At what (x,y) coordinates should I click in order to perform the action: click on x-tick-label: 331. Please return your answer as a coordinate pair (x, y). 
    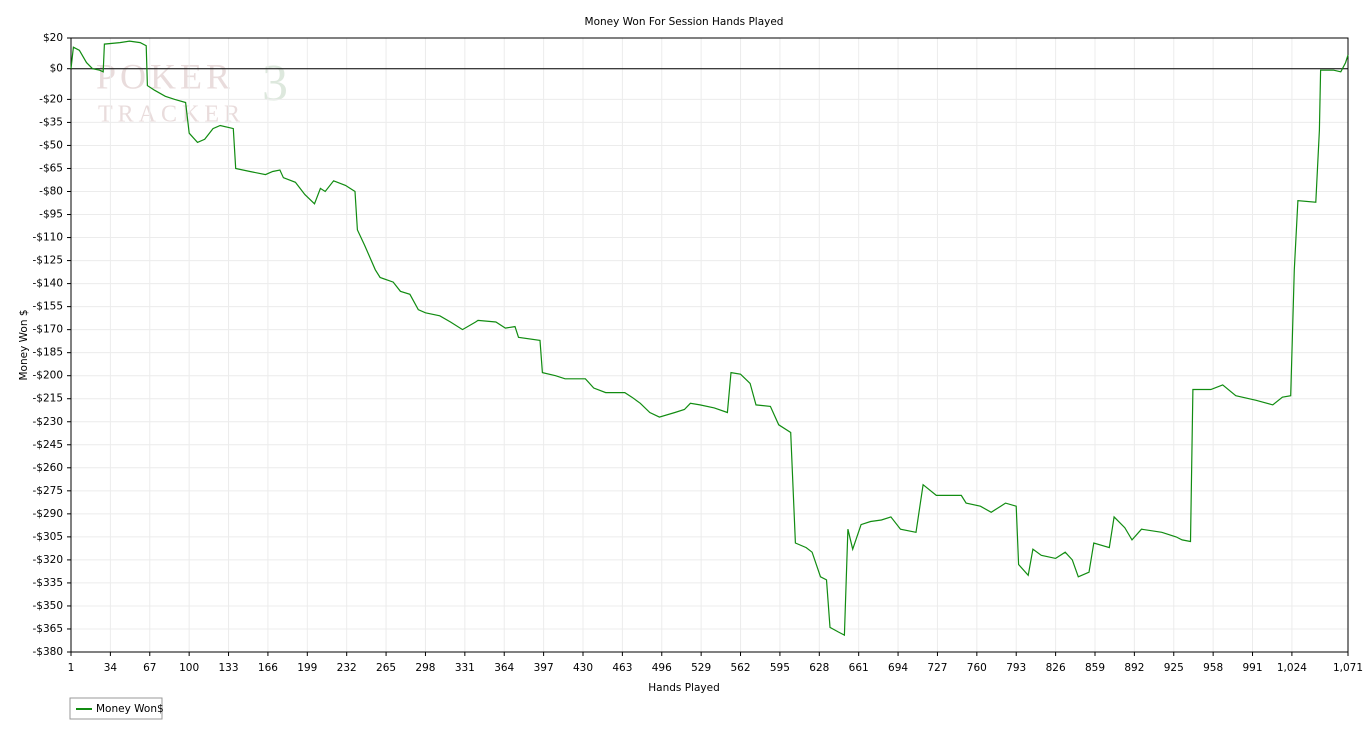
    Looking at the image, I should click on (465, 668).